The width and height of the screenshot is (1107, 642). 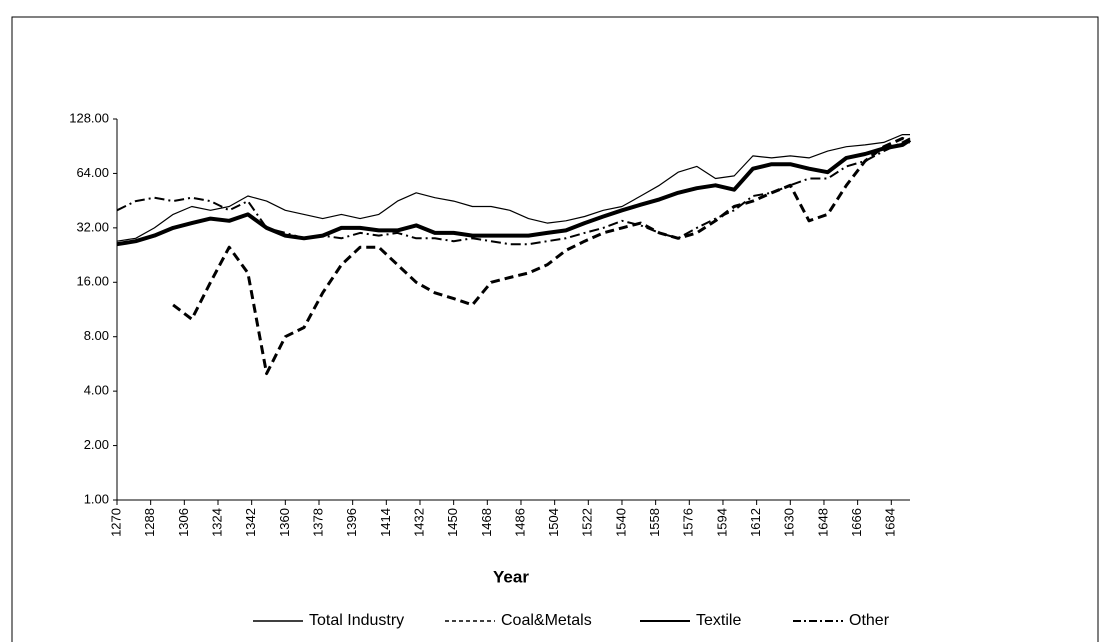 I want to click on x-tick-label: 1306, so click(x=183, y=522).